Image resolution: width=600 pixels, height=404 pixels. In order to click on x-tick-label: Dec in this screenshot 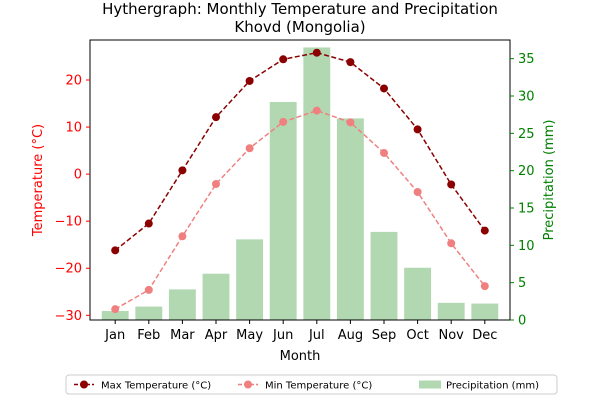, I will do `click(484, 335)`.